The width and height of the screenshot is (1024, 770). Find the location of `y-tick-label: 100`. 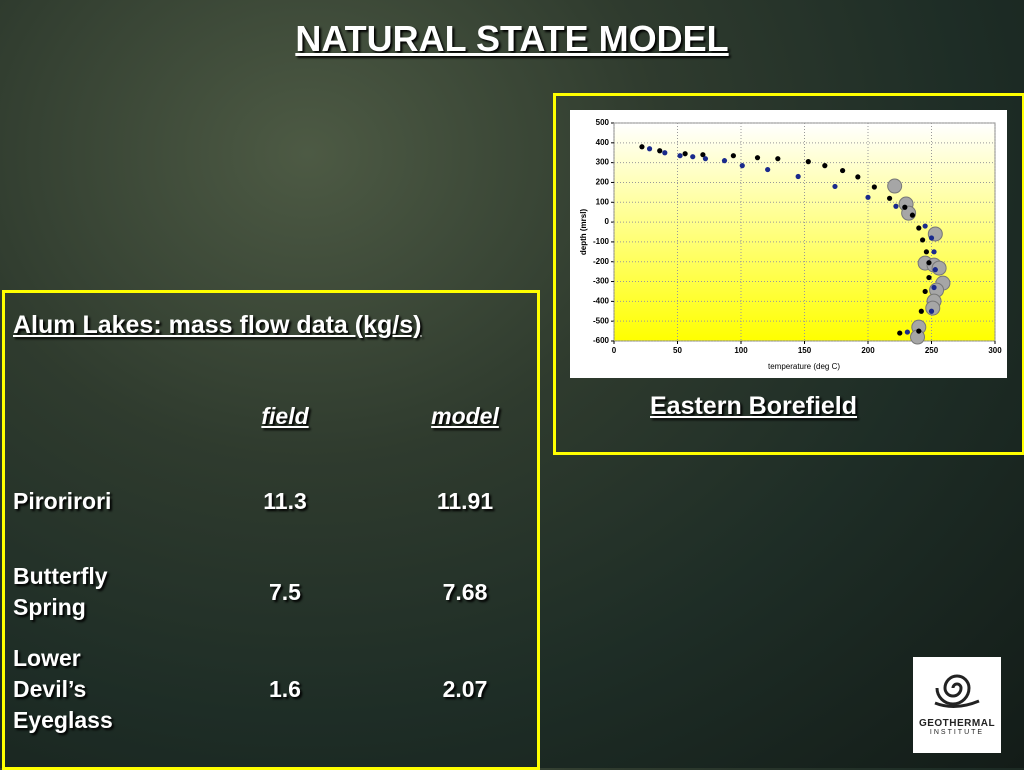

y-tick-label: 100 is located at coordinates (603, 201).